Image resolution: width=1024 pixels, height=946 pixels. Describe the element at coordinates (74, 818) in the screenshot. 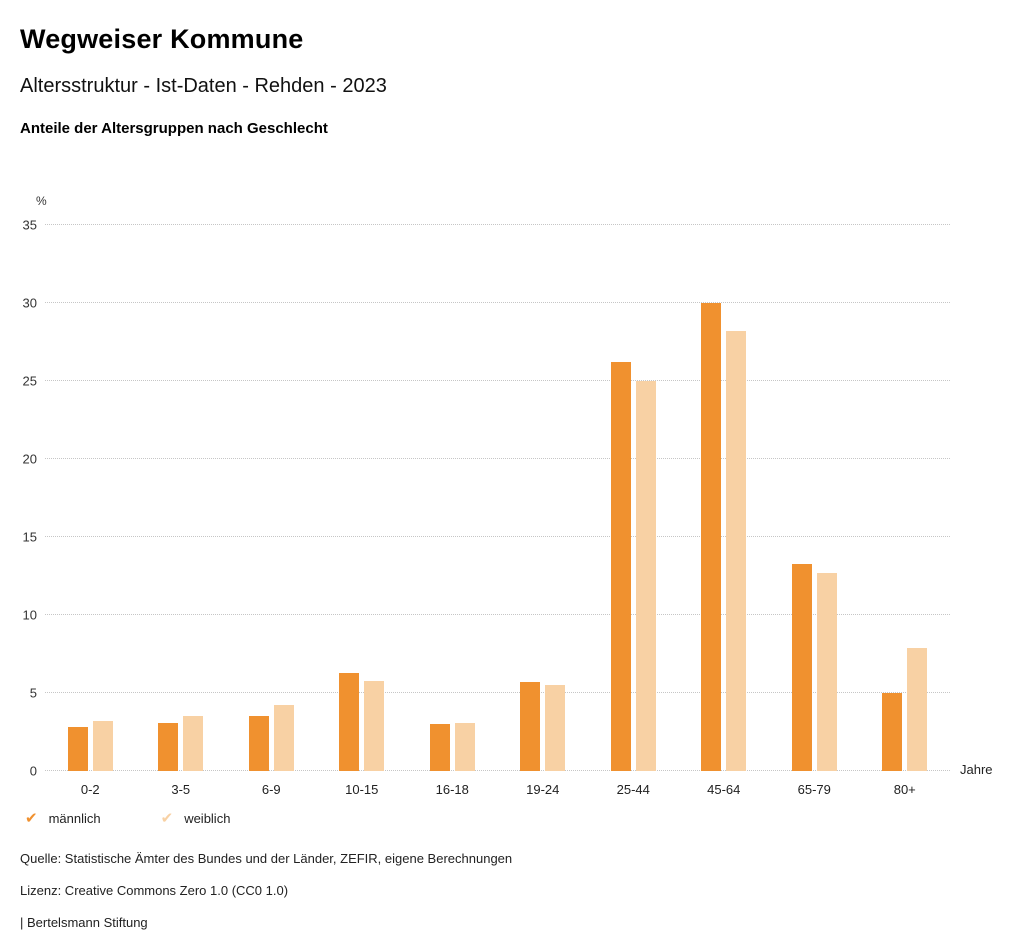

I see `legend-label: männlich` at that location.